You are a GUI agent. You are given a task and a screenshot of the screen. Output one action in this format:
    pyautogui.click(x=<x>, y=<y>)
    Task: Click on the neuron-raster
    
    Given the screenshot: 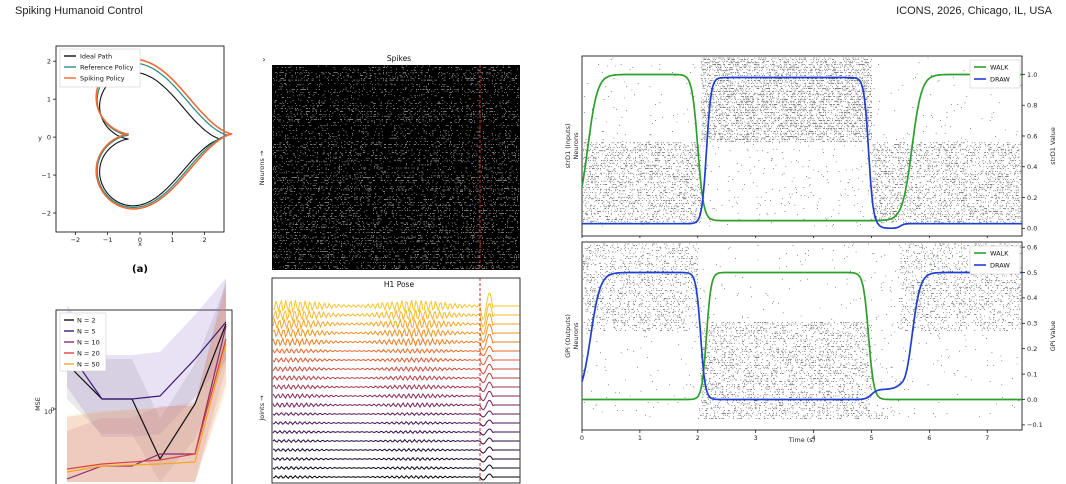 What is the action you would take?
    pyautogui.click(x=802, y=142)
    